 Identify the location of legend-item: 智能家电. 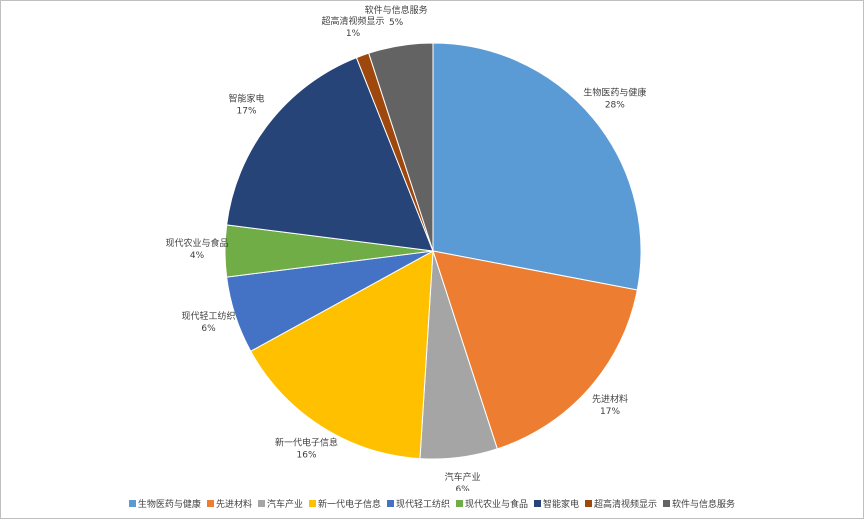
(556, 503).